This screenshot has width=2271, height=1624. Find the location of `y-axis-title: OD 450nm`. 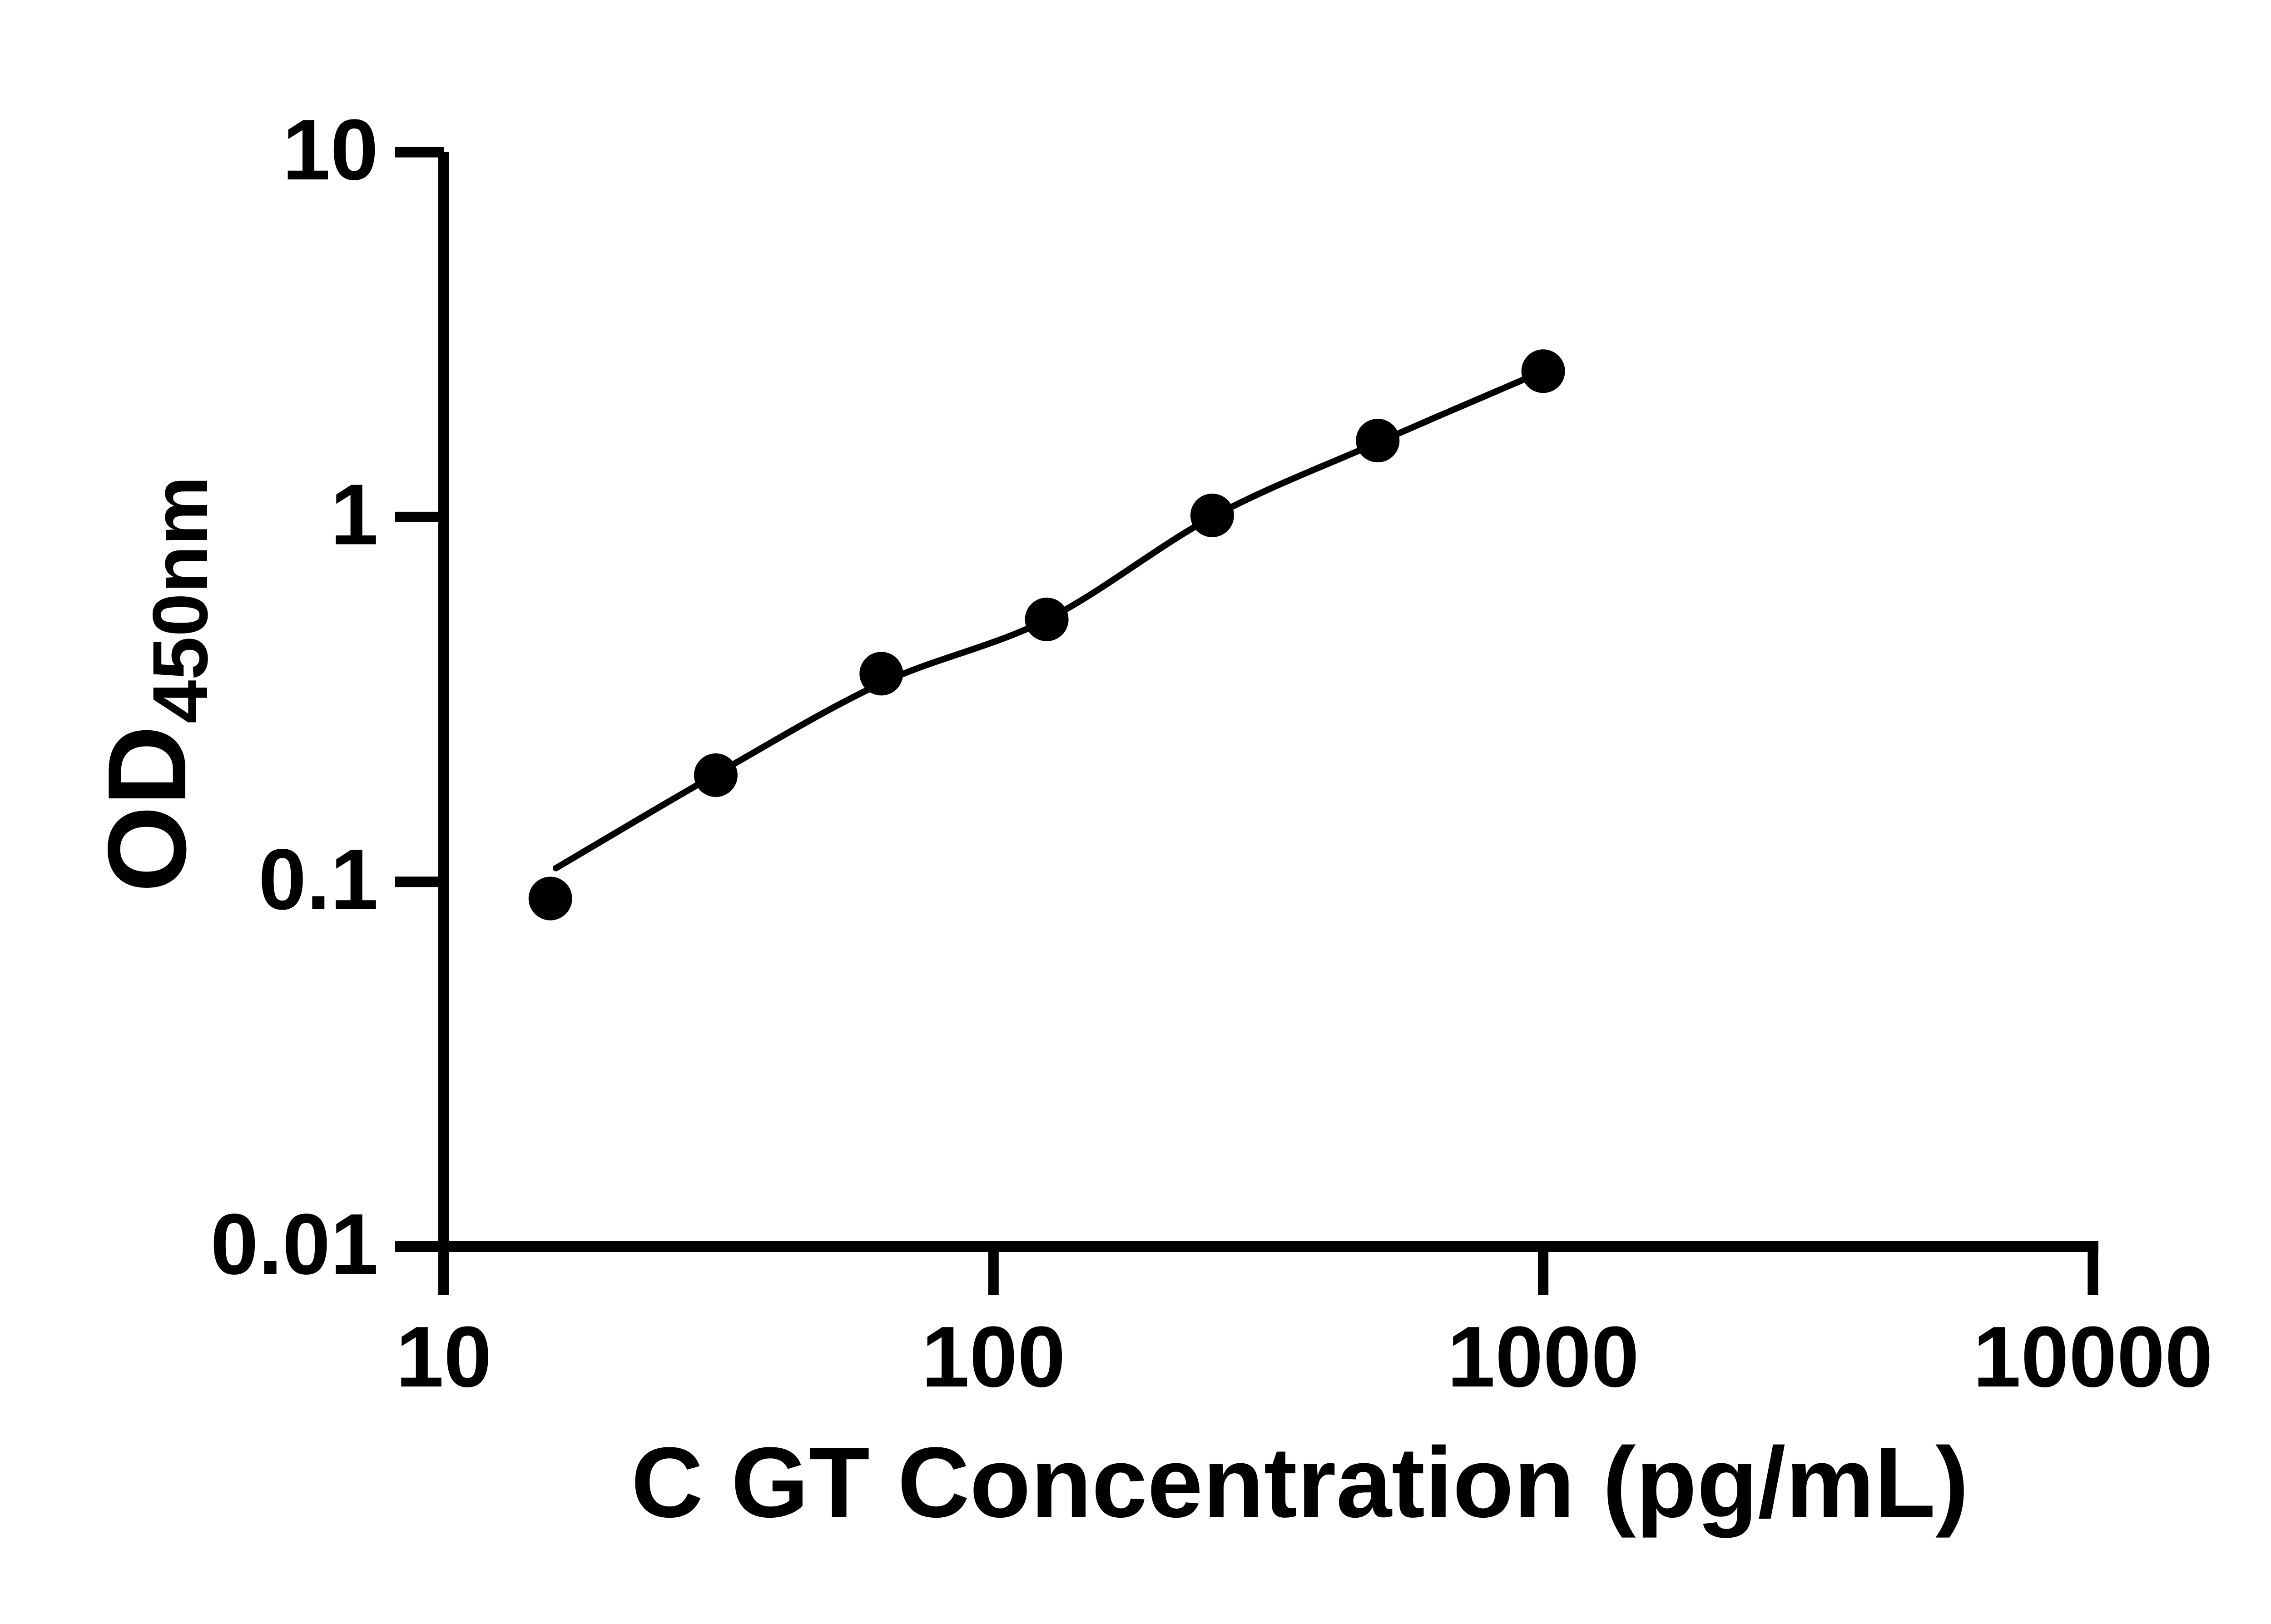

y-axis-title: OD 450nm is located at coordinates (154, 684).